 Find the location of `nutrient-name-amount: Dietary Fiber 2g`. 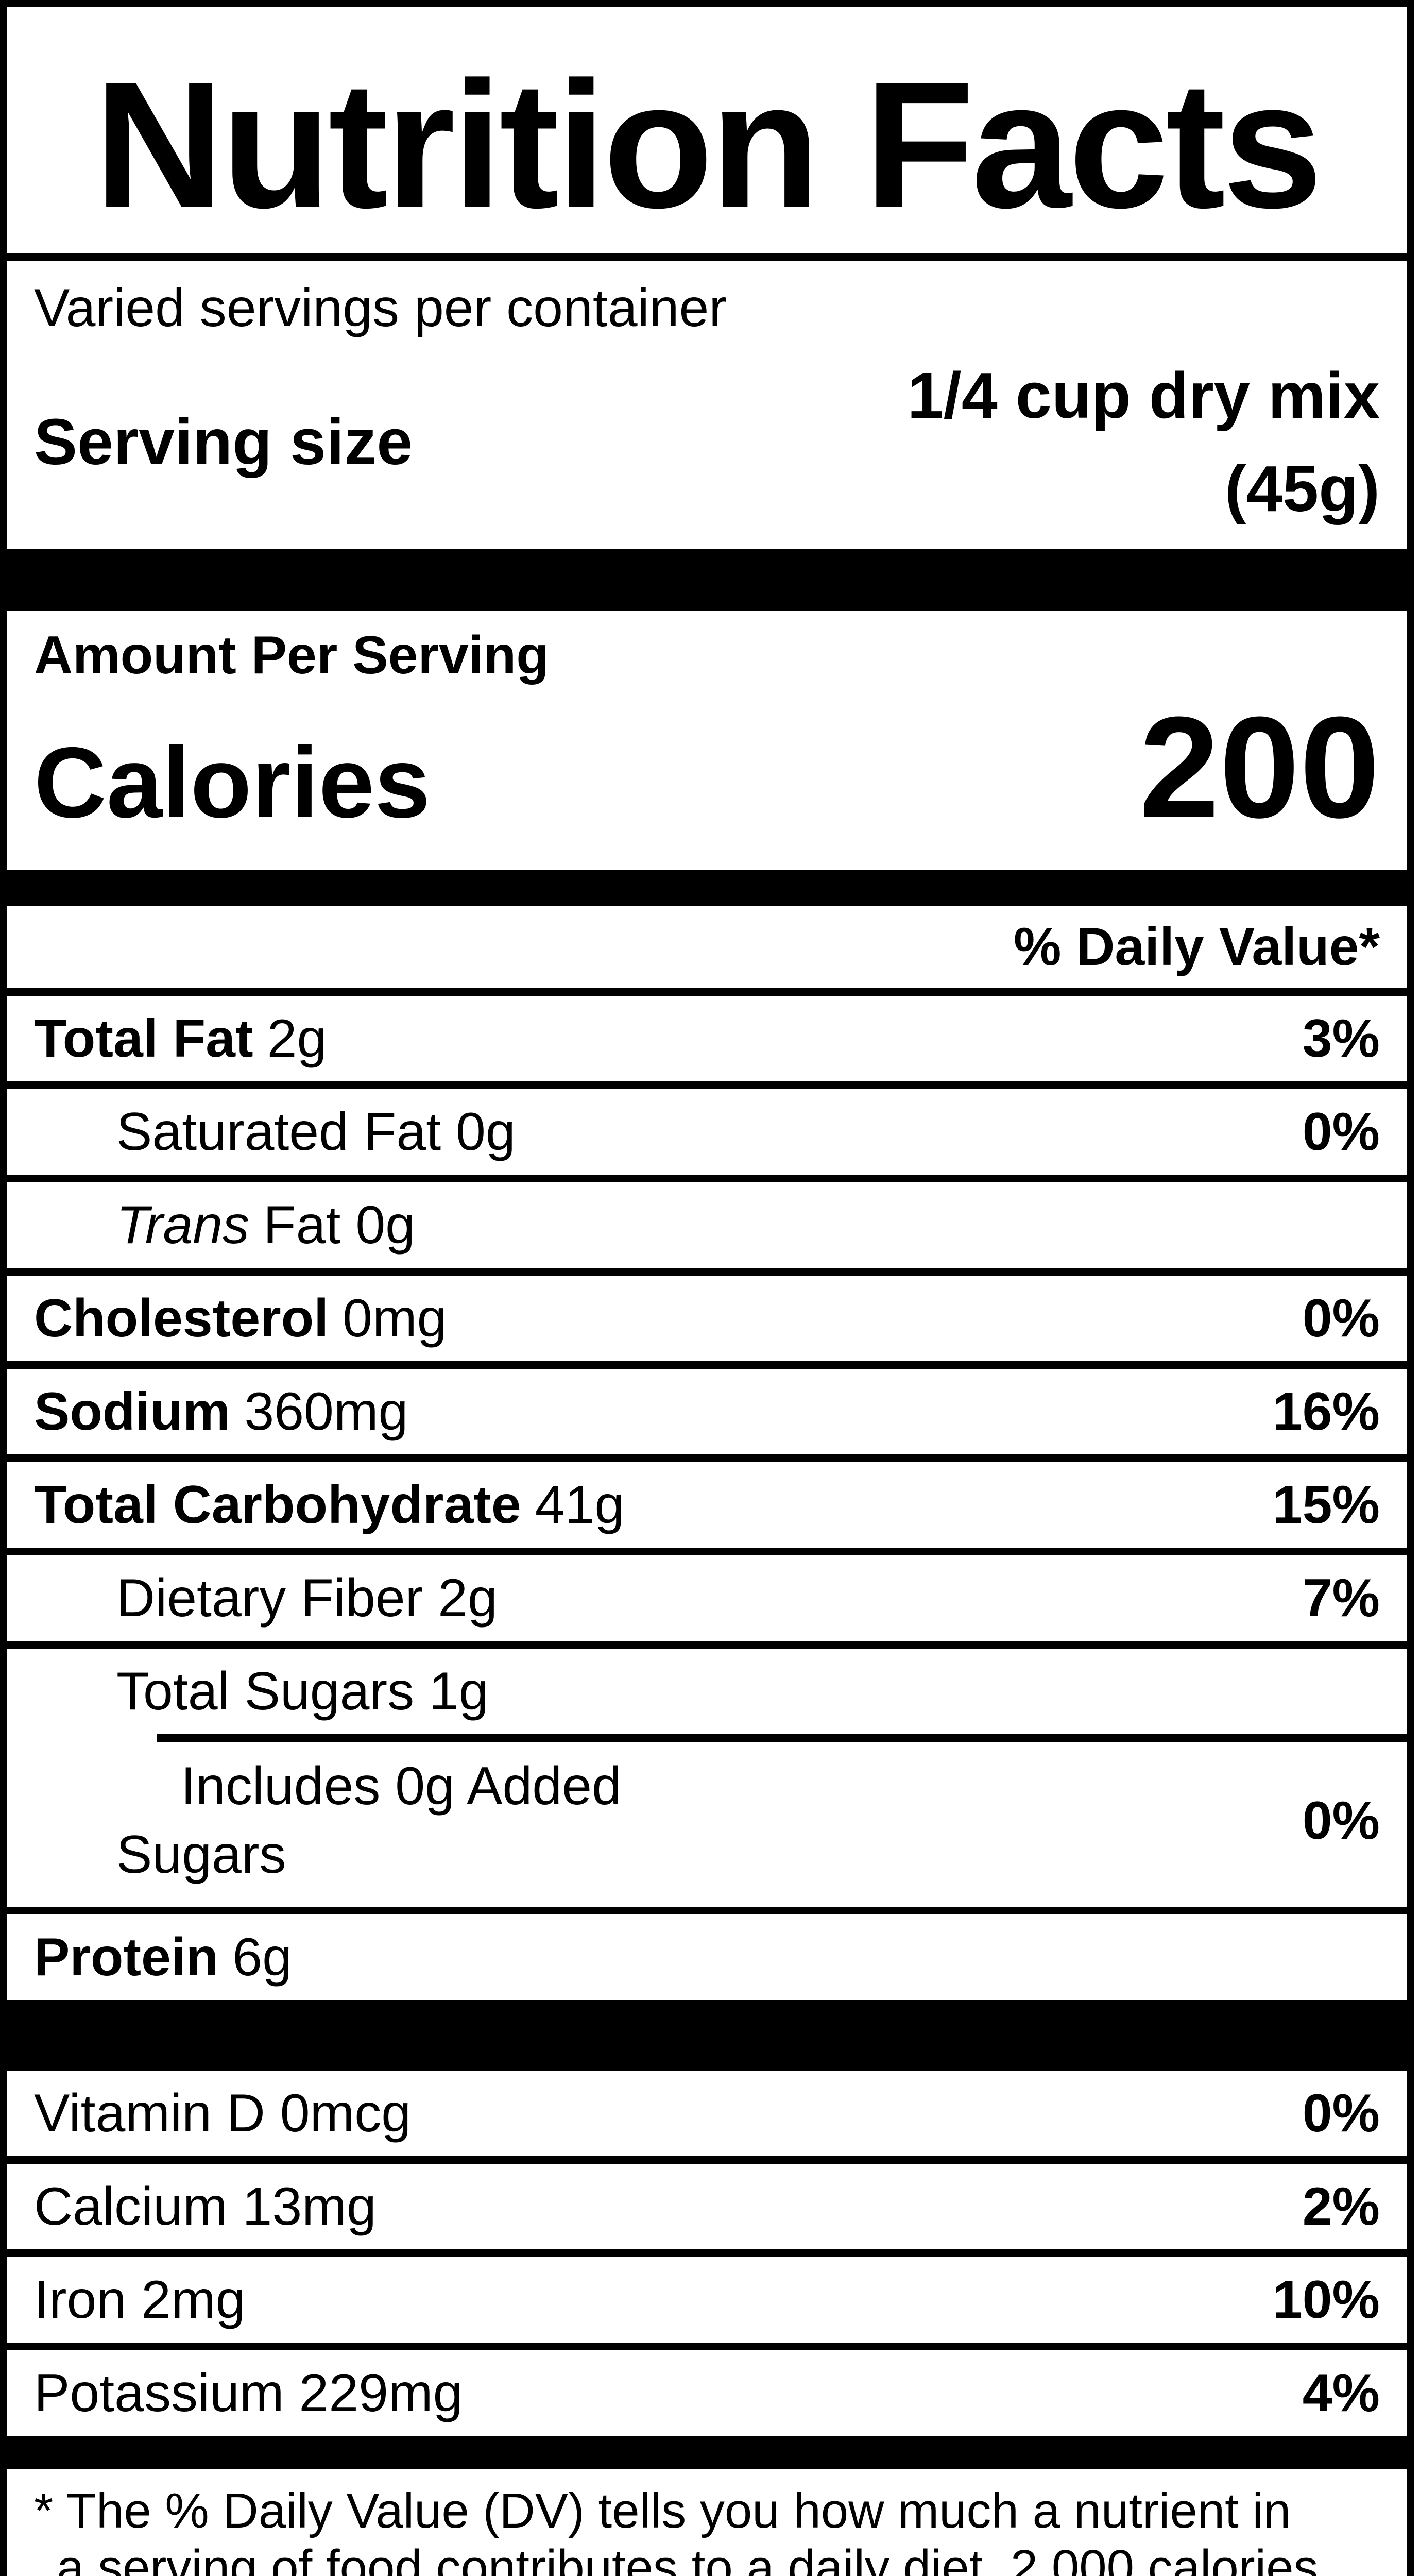

nutrient-name-amount: Dietary Fiber 2g is located at coordinates (307, 1598).